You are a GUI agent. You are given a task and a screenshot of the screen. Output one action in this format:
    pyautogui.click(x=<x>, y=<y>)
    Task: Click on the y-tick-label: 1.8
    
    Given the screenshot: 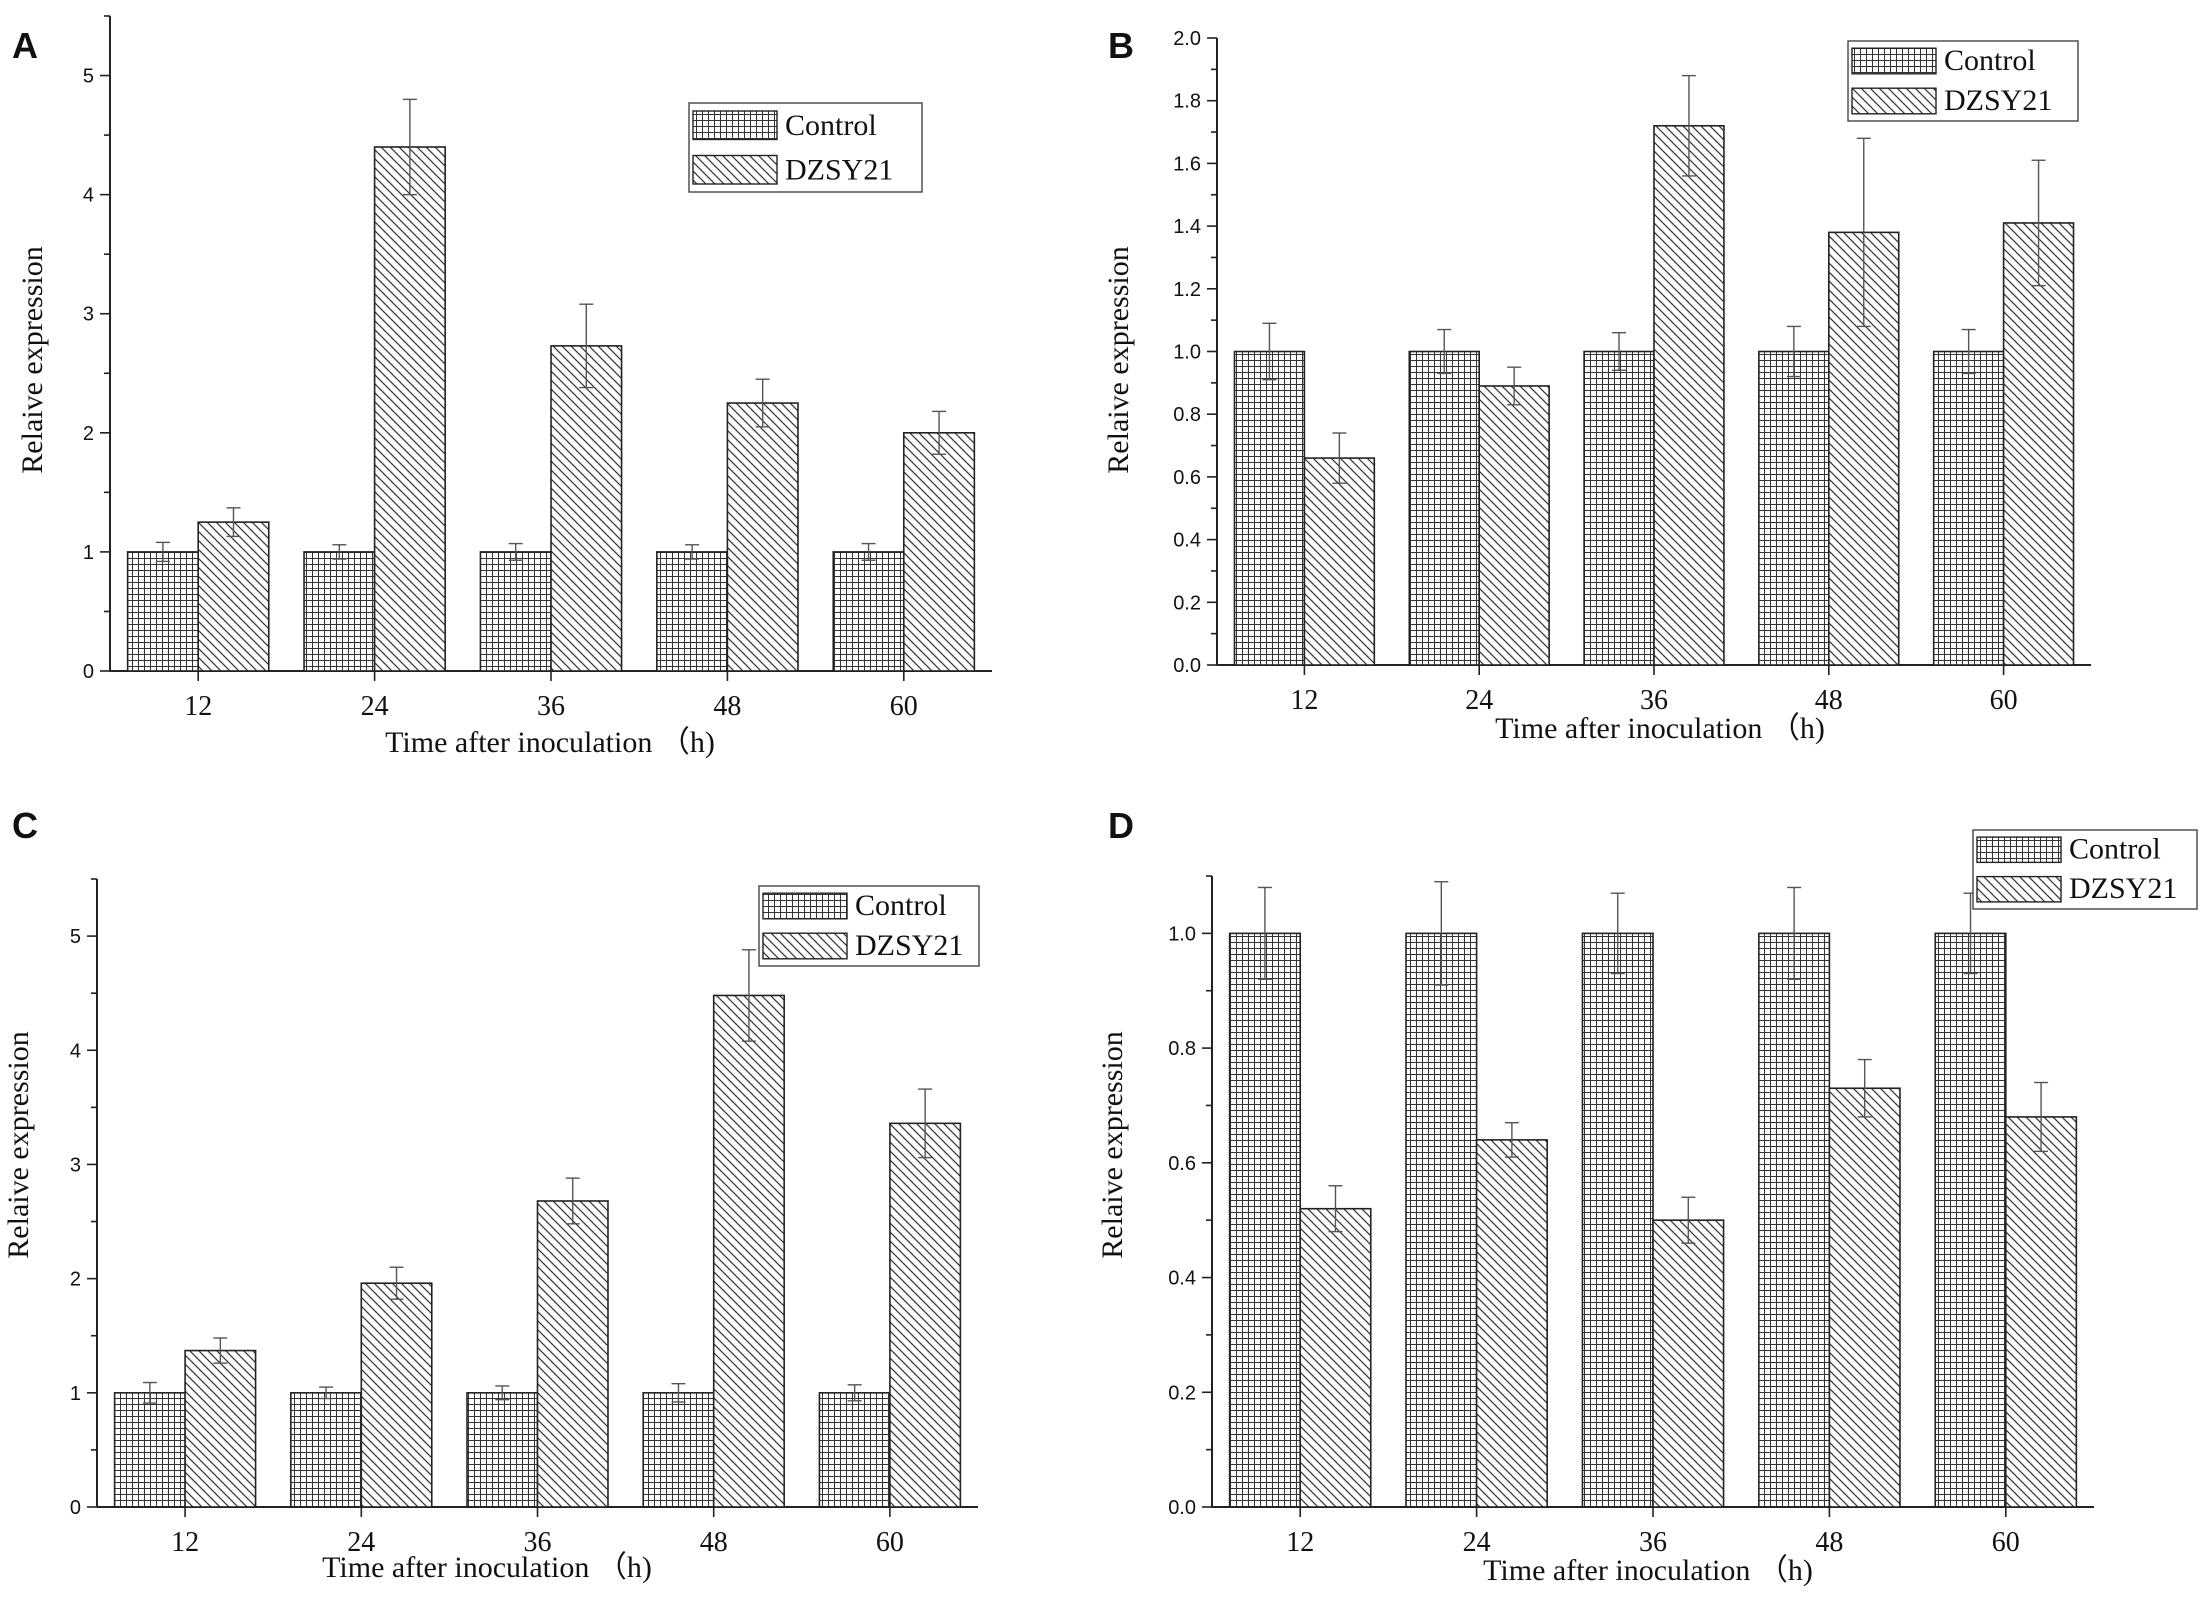 What is the action you would take?
    pyautogui.click(x=1187, y=102)
    